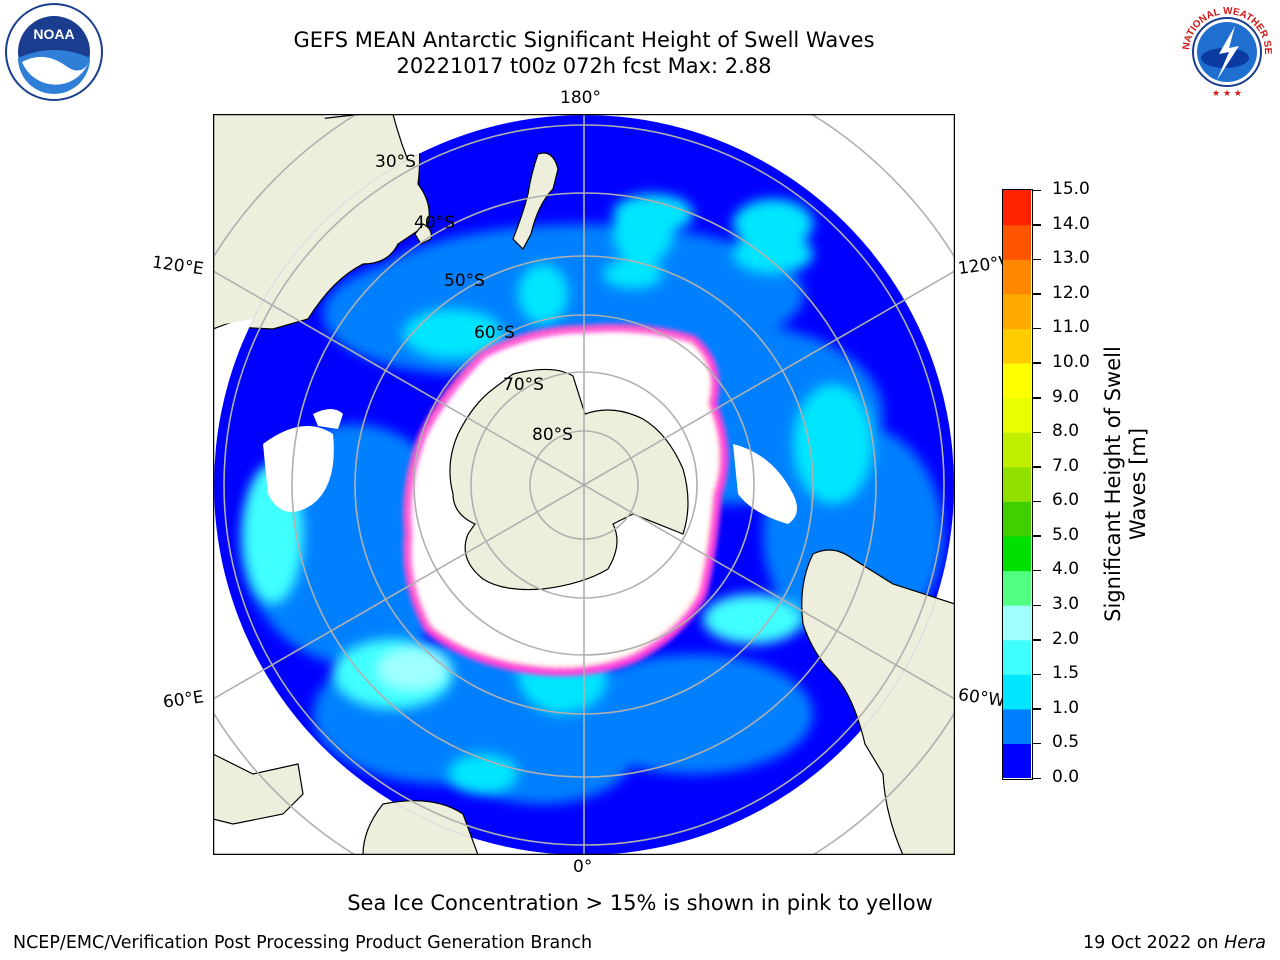 This screenshot has height=960, width=1280. I want to click on meridian-label-180: 180°, so click(580, 98).